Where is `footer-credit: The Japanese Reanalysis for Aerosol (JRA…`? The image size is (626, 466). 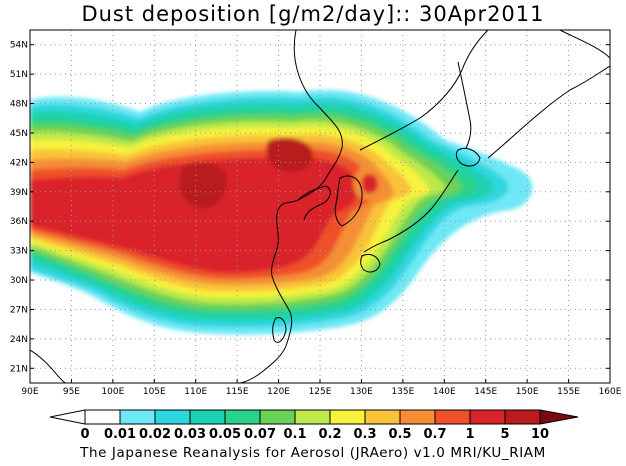
footer-credit: The Japanese Reanalysis for Aerosol (JRA… is located at coordinates (313, 453).